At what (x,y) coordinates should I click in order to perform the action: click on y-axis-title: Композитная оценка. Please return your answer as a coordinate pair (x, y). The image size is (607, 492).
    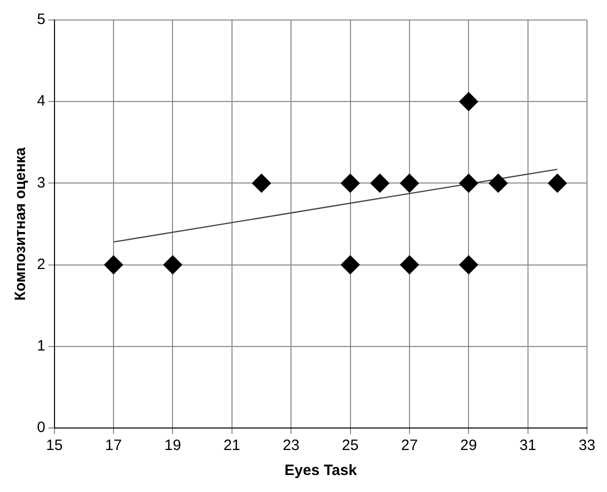
    Looking at the image, I should click on (21, 223).